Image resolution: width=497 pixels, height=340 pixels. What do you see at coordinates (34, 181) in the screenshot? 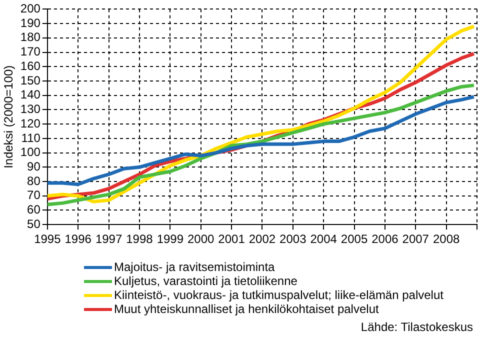
I see `y-tick-label: 80` at bounding box center [34, 181].